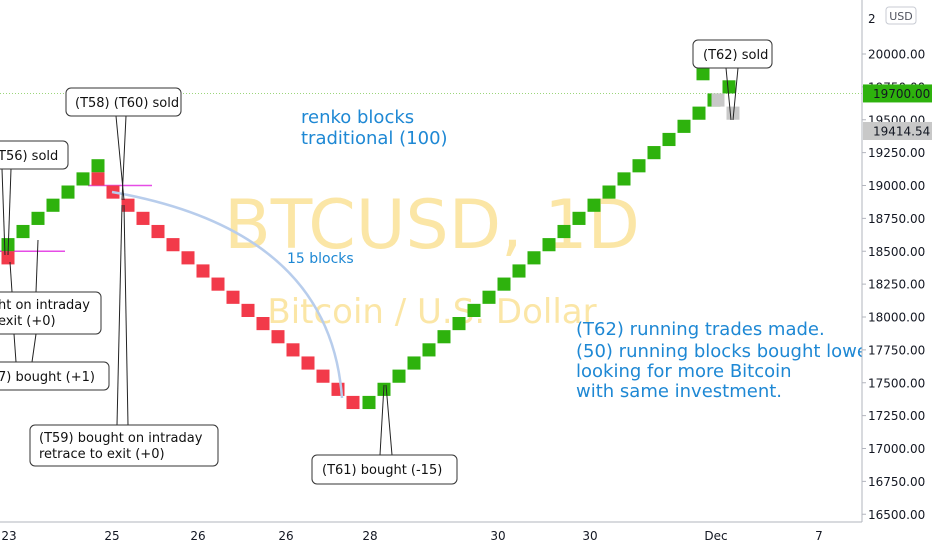 The image size is (932, 550). I want to click on time-axis: 23 25 26 26 28 30 30 Dec 7, so click(466, 535).